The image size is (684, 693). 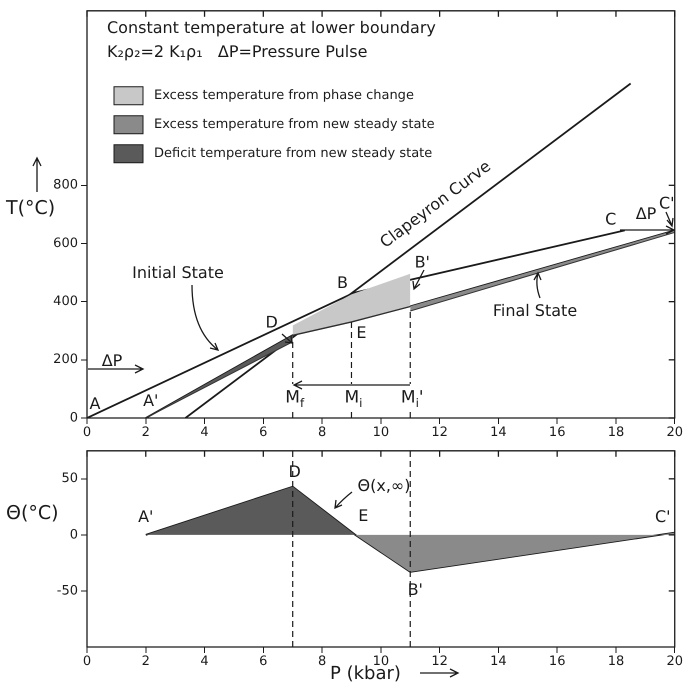 I want to click on annotation: B, so click(x=342, y=282).